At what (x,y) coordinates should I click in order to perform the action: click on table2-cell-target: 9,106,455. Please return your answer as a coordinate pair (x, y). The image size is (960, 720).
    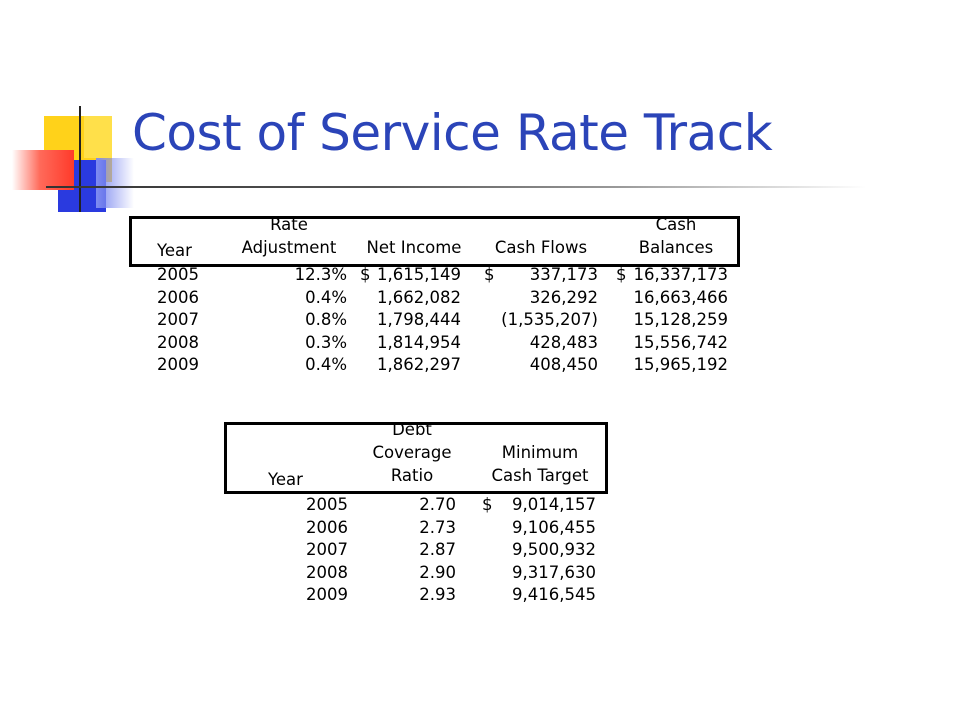
    Looking at the image, I should click on (554, 527).